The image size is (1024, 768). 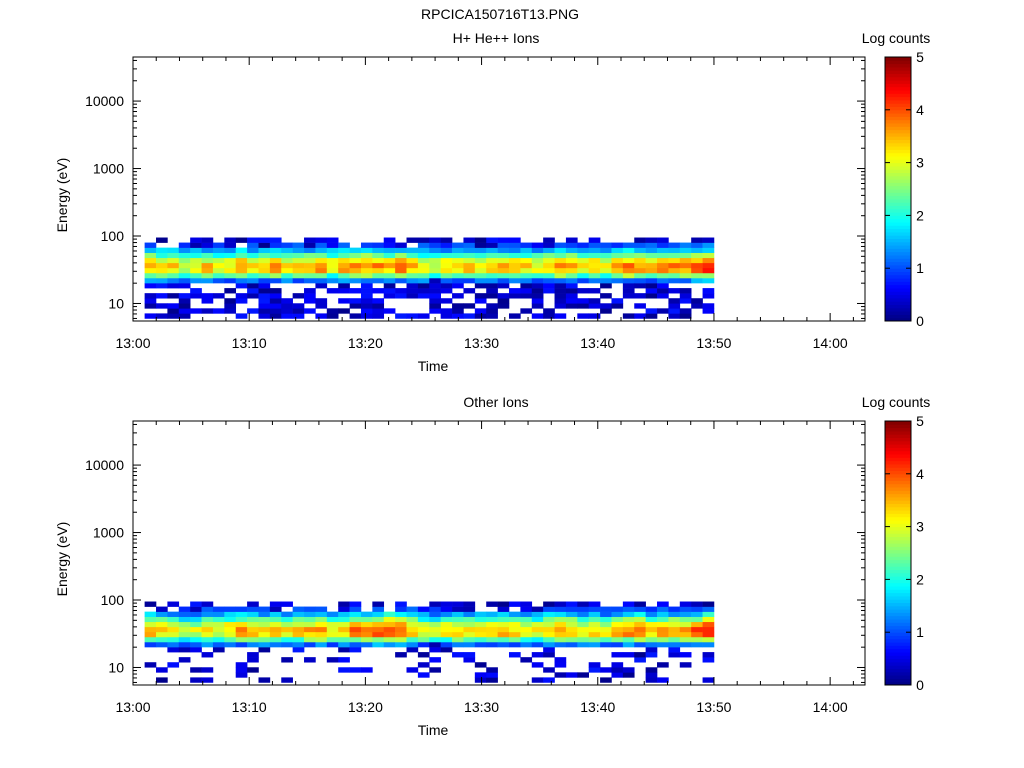 What do you see at coordinates (597, 707) in the screenshot?
I see `x-tick-label: 13:40` at bounding box center [597, 707].